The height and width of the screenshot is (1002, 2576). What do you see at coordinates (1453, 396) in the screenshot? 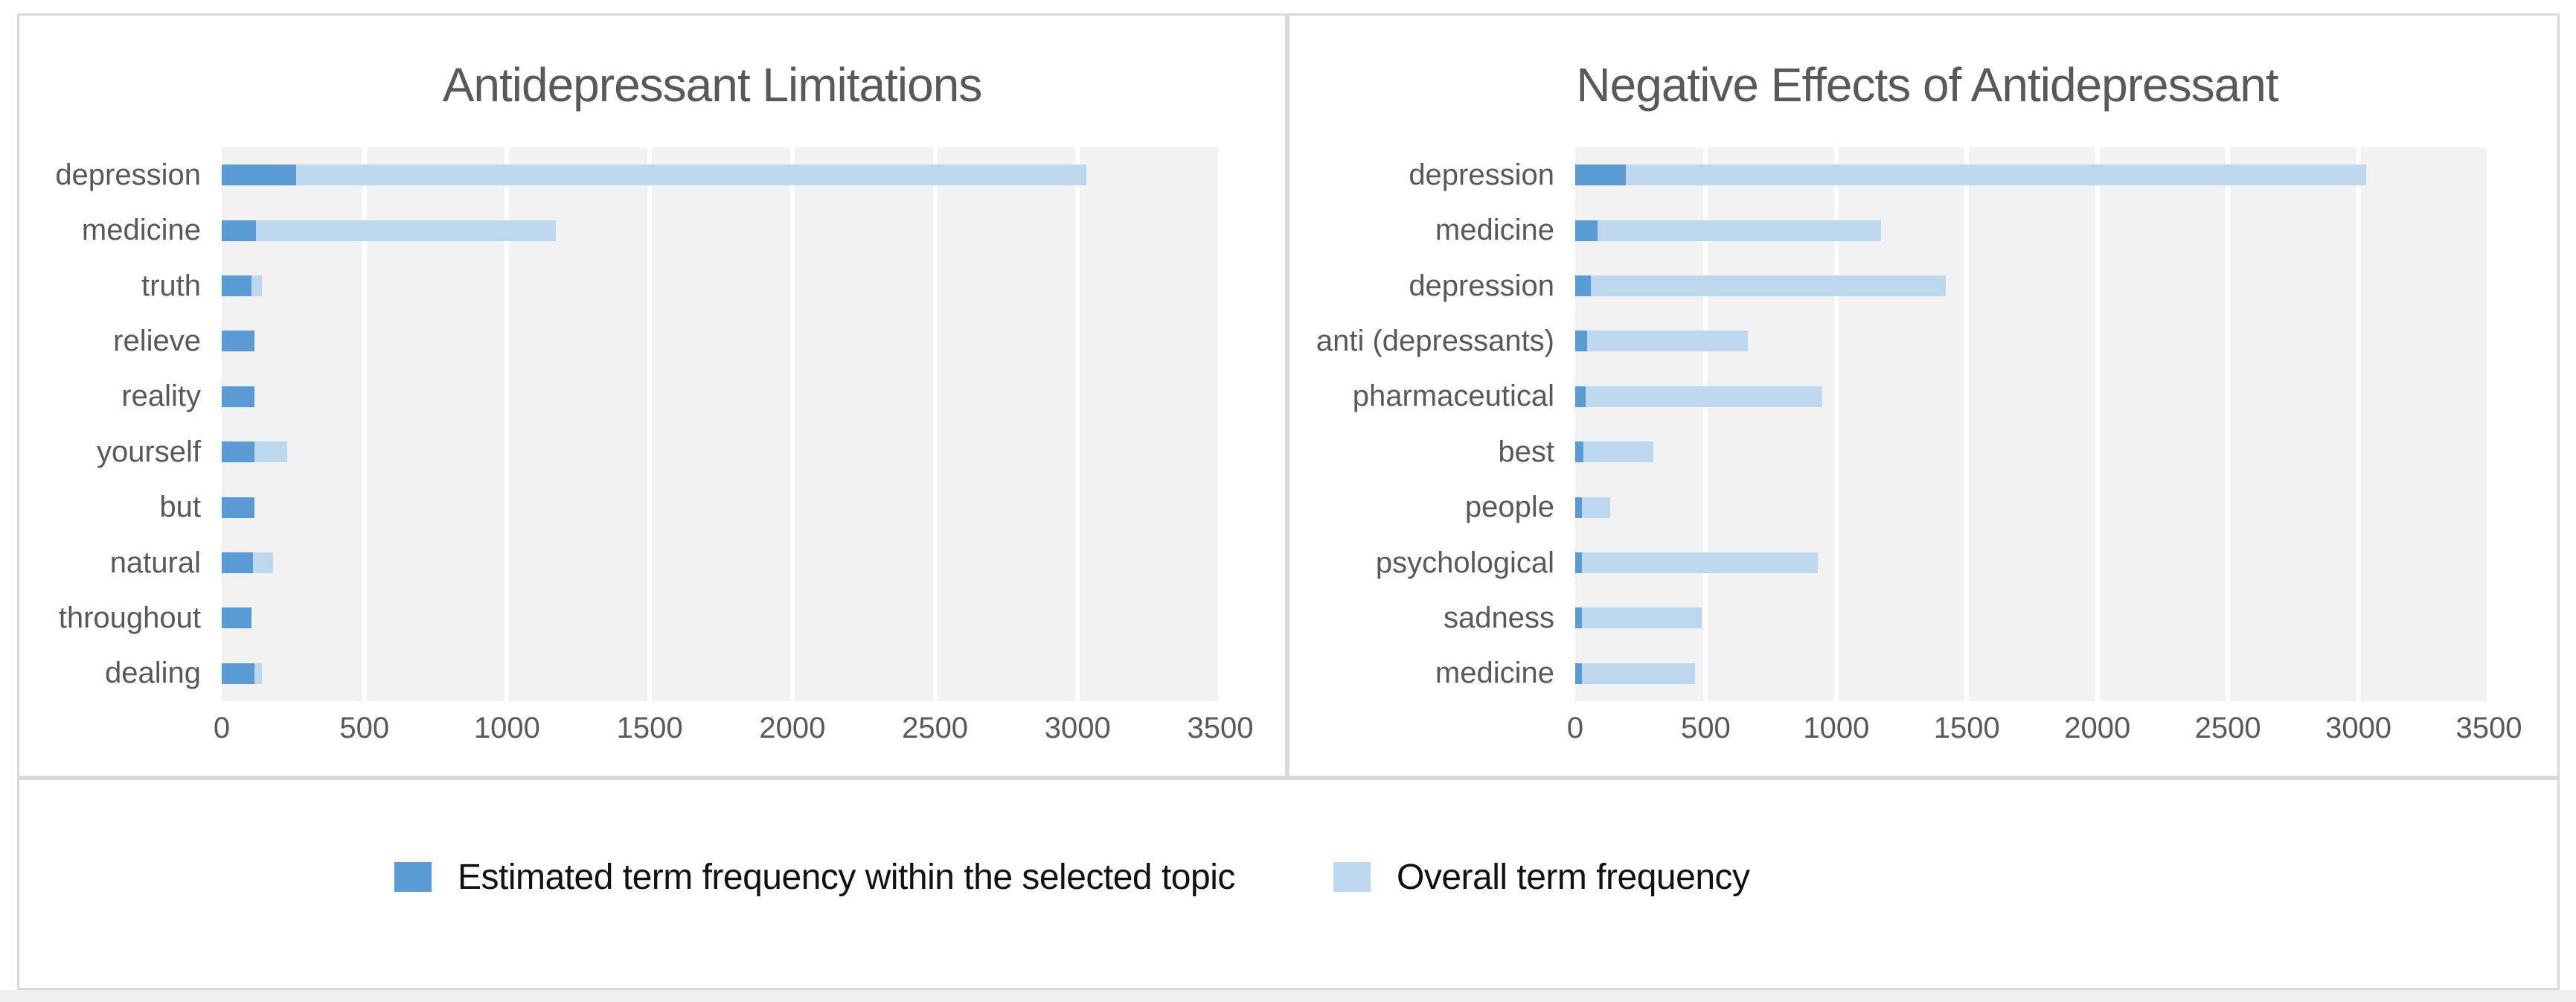
I see `category-label: pharmaceutical` at bounding box center [1453, 396].